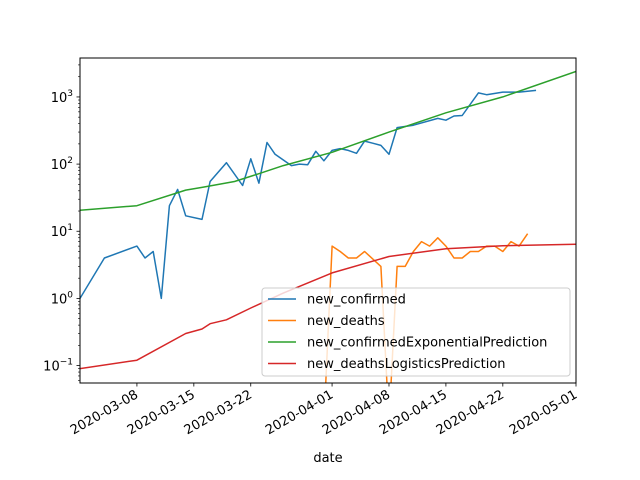  I want to click on y-axis: 10⁻¹ 10⁰ 10¹ 10² 10³, so click(61, 222).